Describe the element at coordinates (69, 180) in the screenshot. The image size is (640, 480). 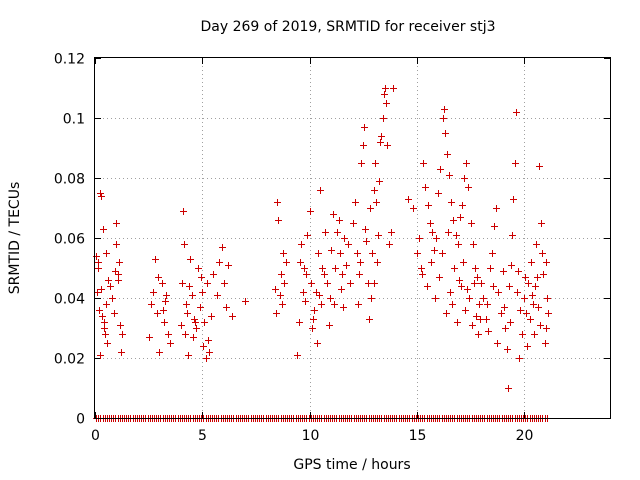
I see `y-tick-label: 0.08` at that location.